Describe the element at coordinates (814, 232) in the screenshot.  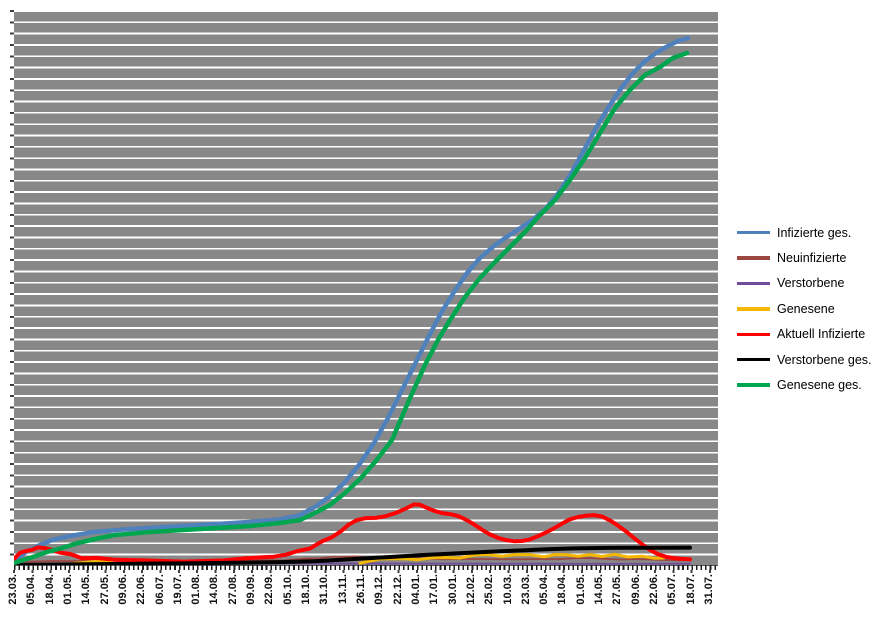
I see `legend-label: Infizierte ges.` at that location.